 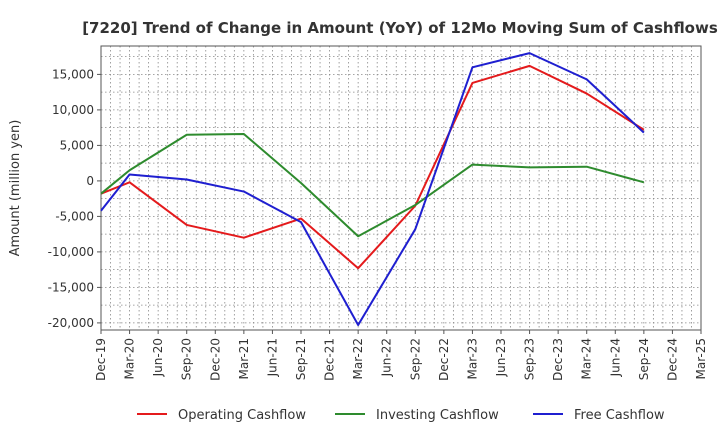 I want to click on y-tick-label: -5,000, so click(x=74, y=216).